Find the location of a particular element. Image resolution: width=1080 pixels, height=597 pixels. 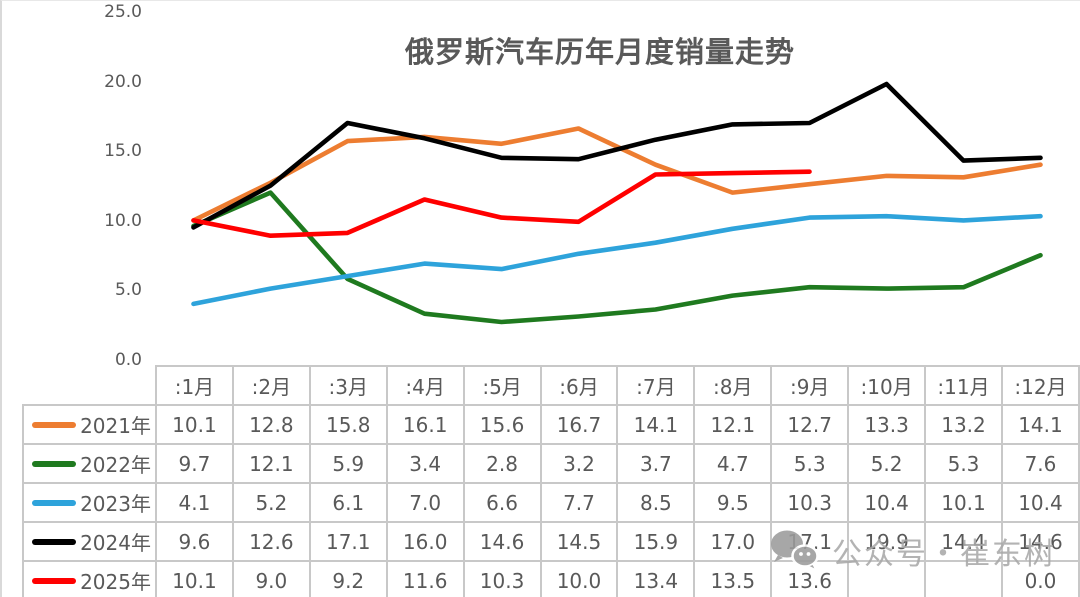

legend-header-blank-cell is located at coordinates (89, 385).